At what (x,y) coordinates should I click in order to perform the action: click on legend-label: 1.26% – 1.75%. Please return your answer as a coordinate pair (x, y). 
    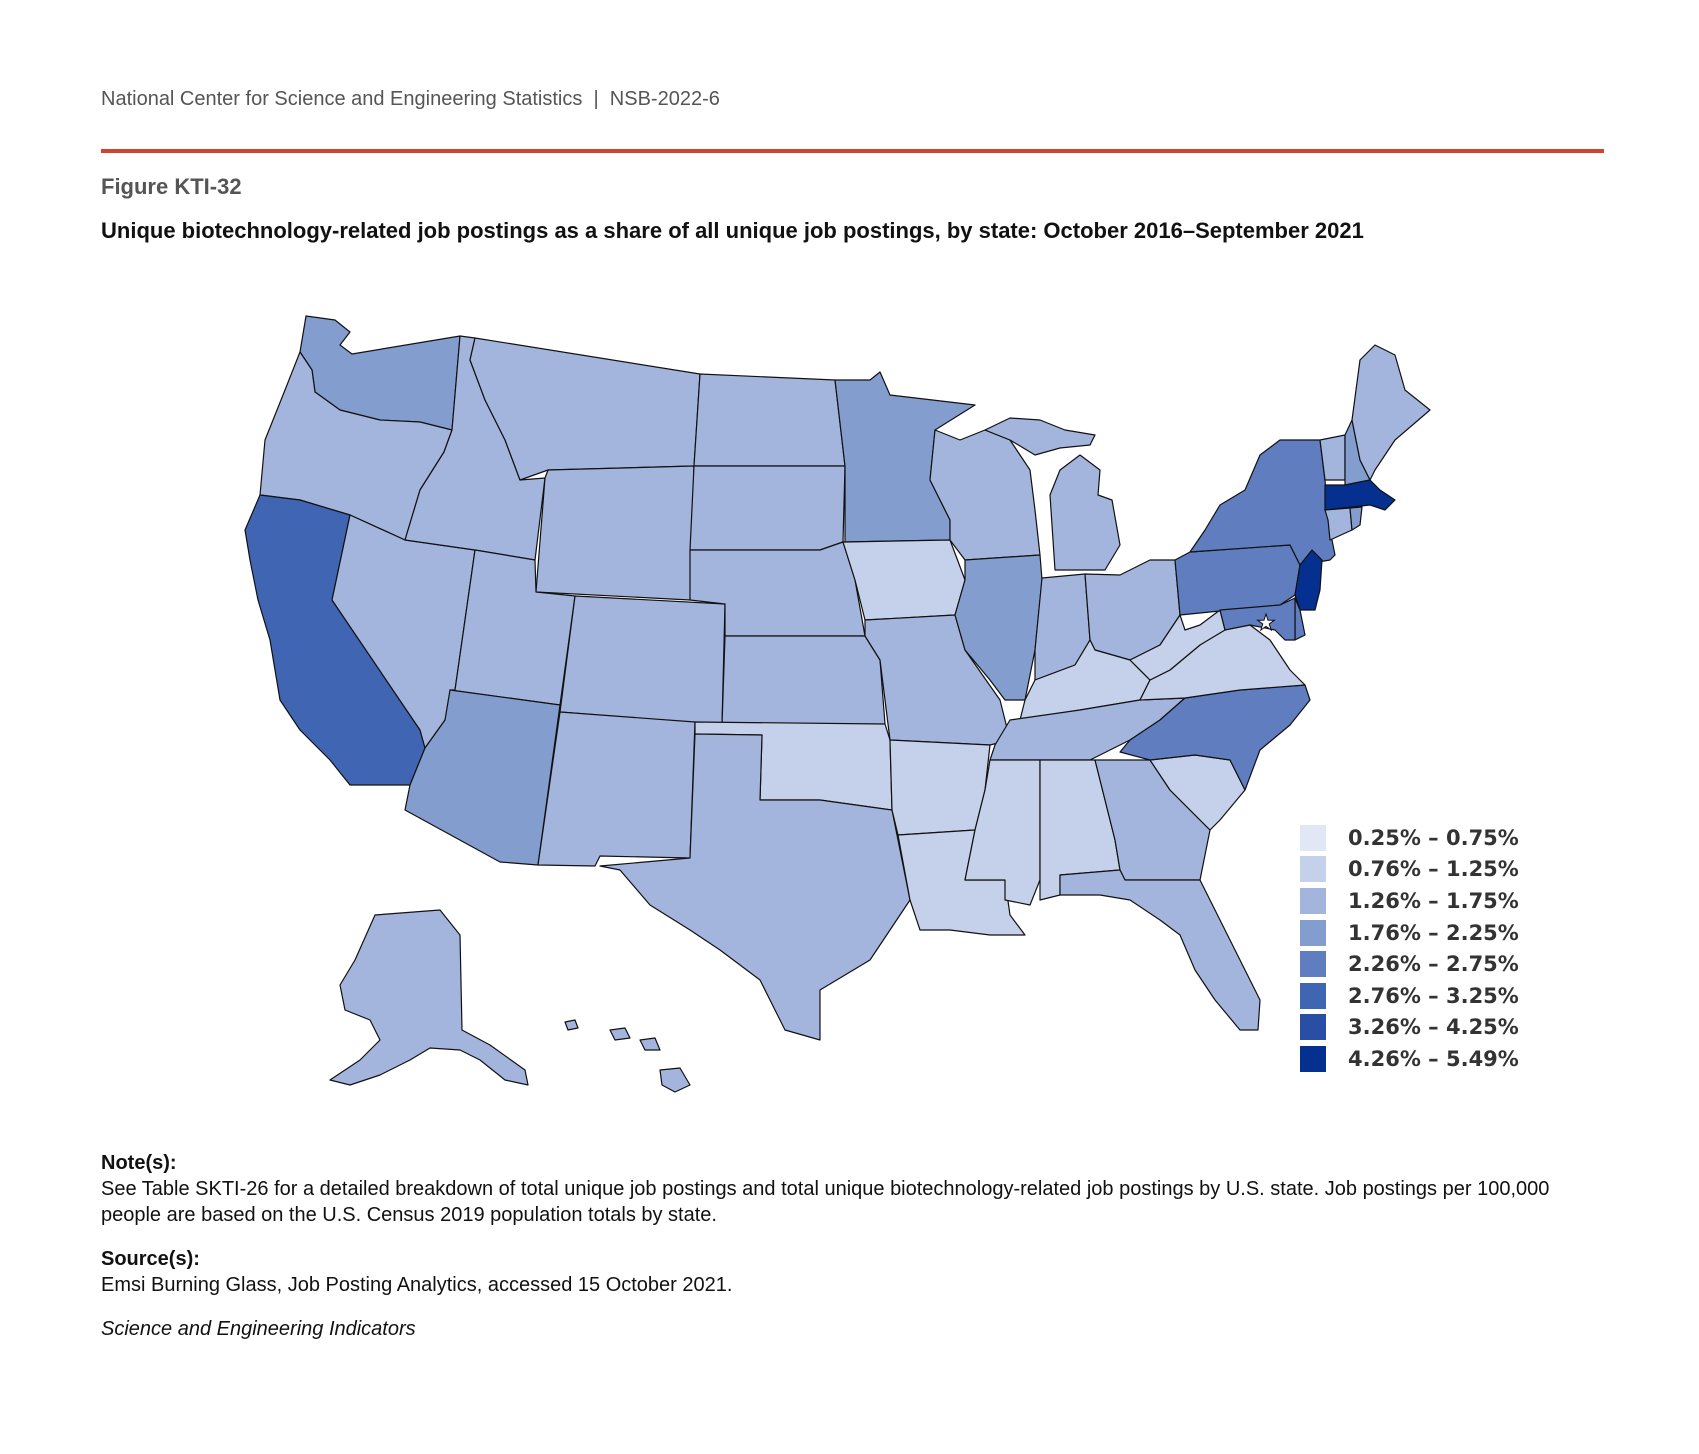
    Looking at the image, I should click on (1433, 900).